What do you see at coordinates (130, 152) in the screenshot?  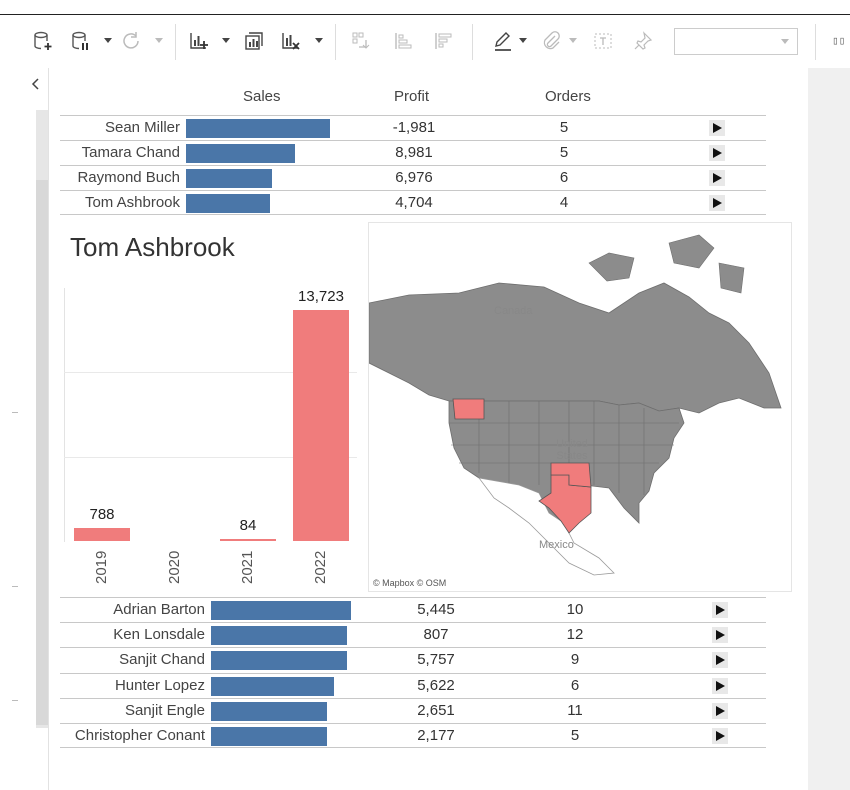 I see `customer-name: Tamara Chand` at bounding box center [130, 152].